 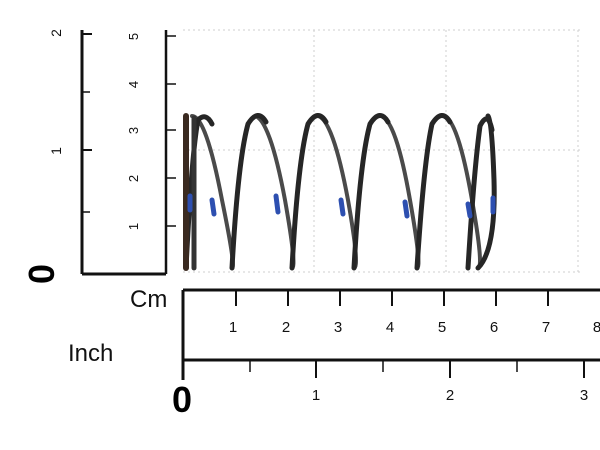 I want to click on inch-zero-label: 0, so click(x=182, y=399).